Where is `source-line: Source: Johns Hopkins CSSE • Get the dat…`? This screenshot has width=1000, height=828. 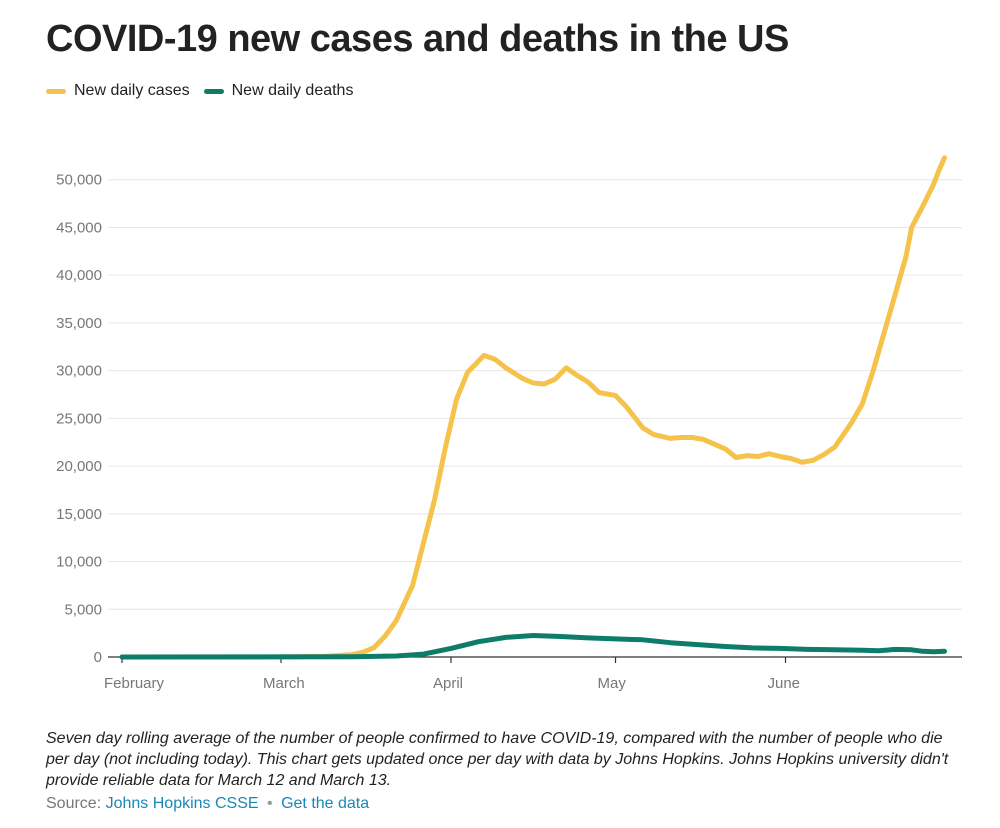
source-line: Source: Johns Hopkins CSSE • Get the dat… is located at coordinates (207, 804).